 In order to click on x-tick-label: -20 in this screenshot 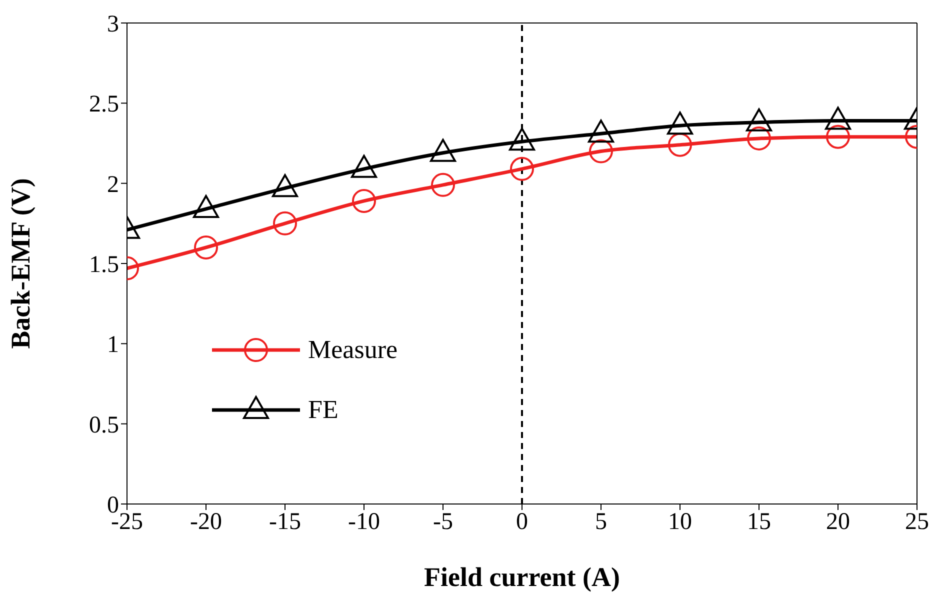, I will do `click(206, 522)`.